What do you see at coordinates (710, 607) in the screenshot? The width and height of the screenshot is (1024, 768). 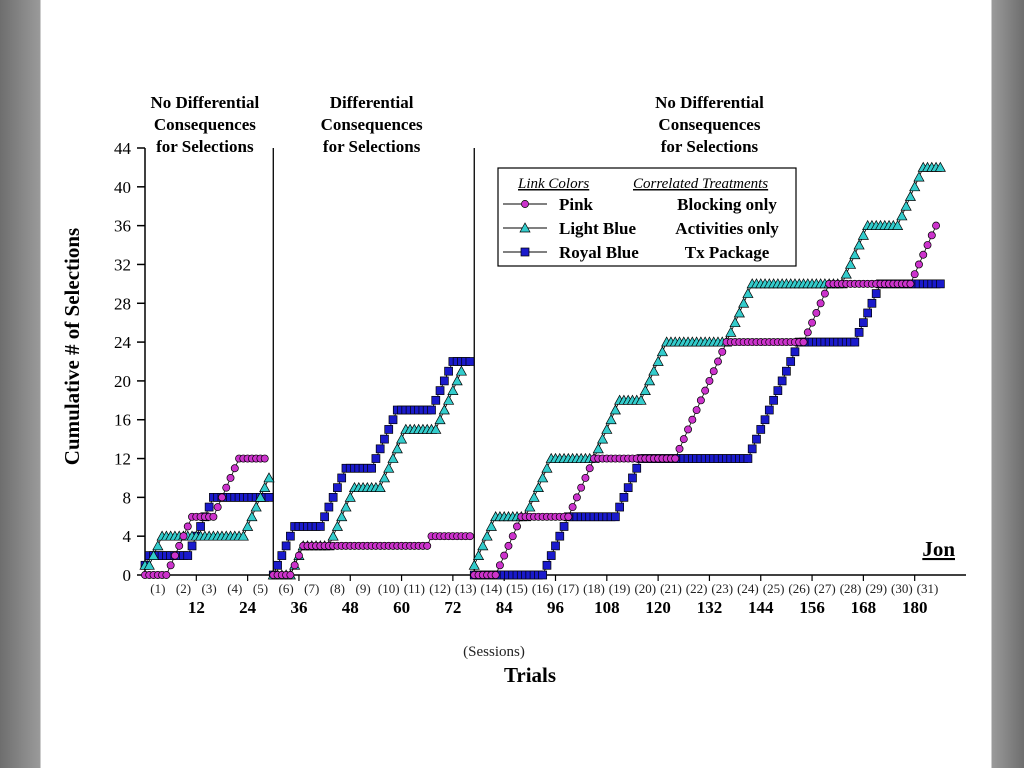 I see `x-tick-label: 132` at bounding box center [710, 607].